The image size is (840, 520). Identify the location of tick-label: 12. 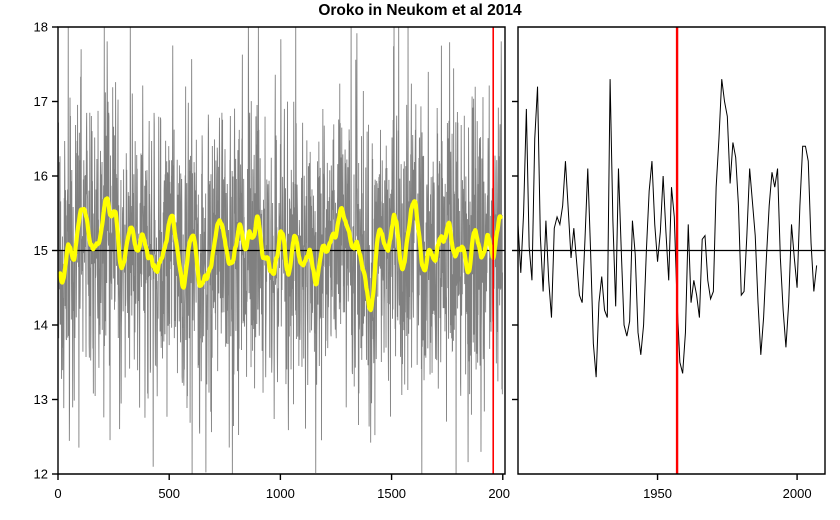
(41, 474).